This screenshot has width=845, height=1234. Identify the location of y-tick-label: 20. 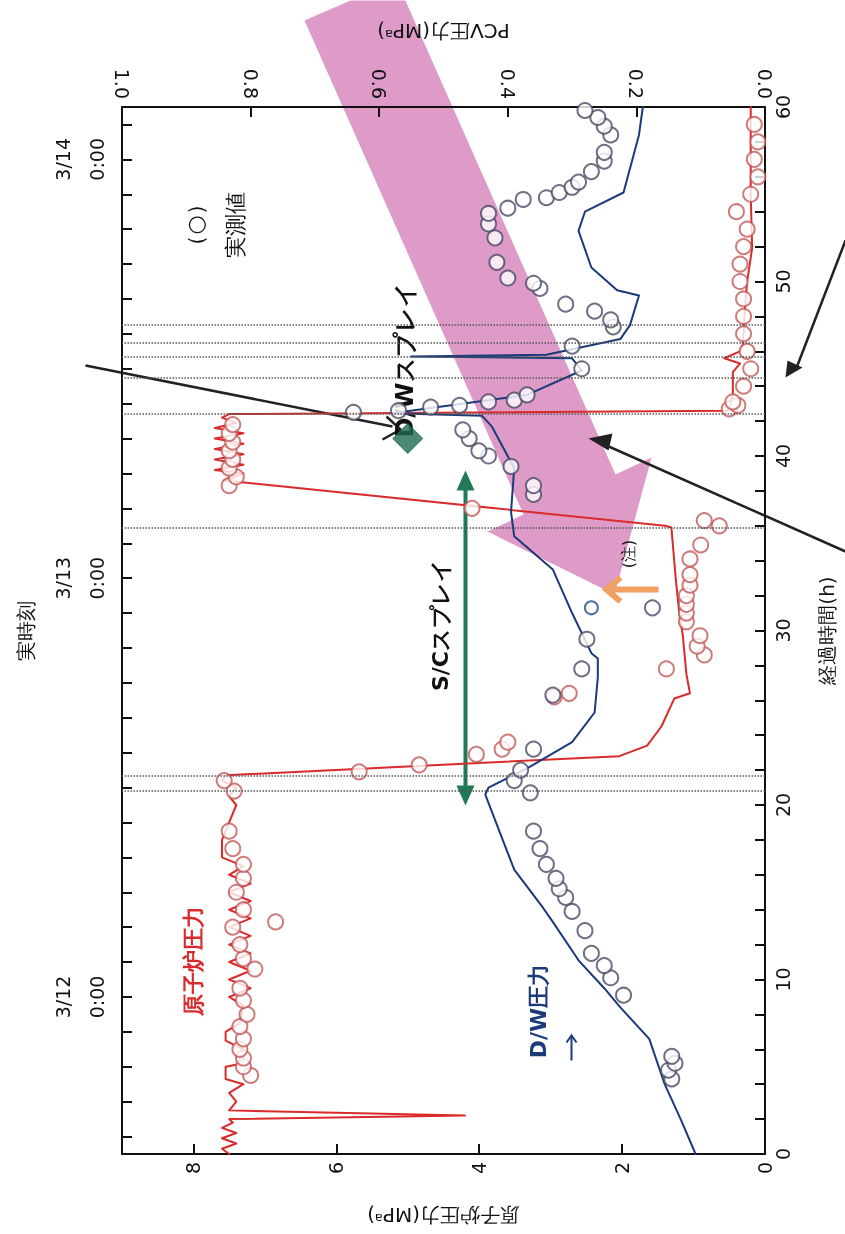
(782, 805).